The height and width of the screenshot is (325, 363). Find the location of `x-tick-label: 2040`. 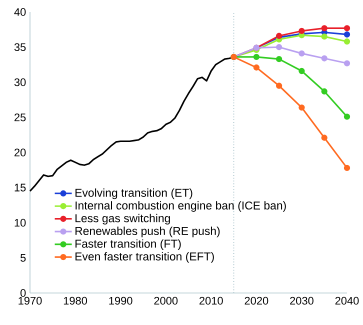

x-tick-label: 2040 is located at coordinates (347, 300).